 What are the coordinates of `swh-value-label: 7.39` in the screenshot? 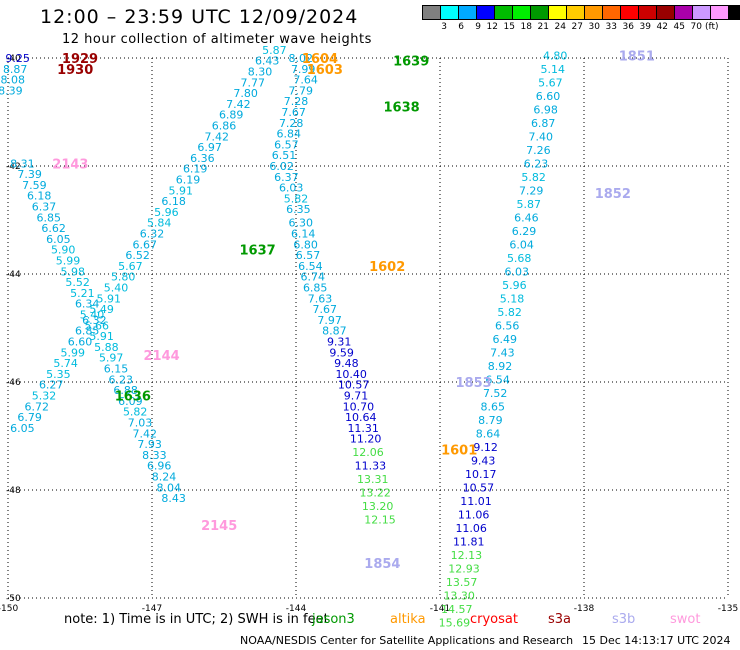 It's located at (29, 174).